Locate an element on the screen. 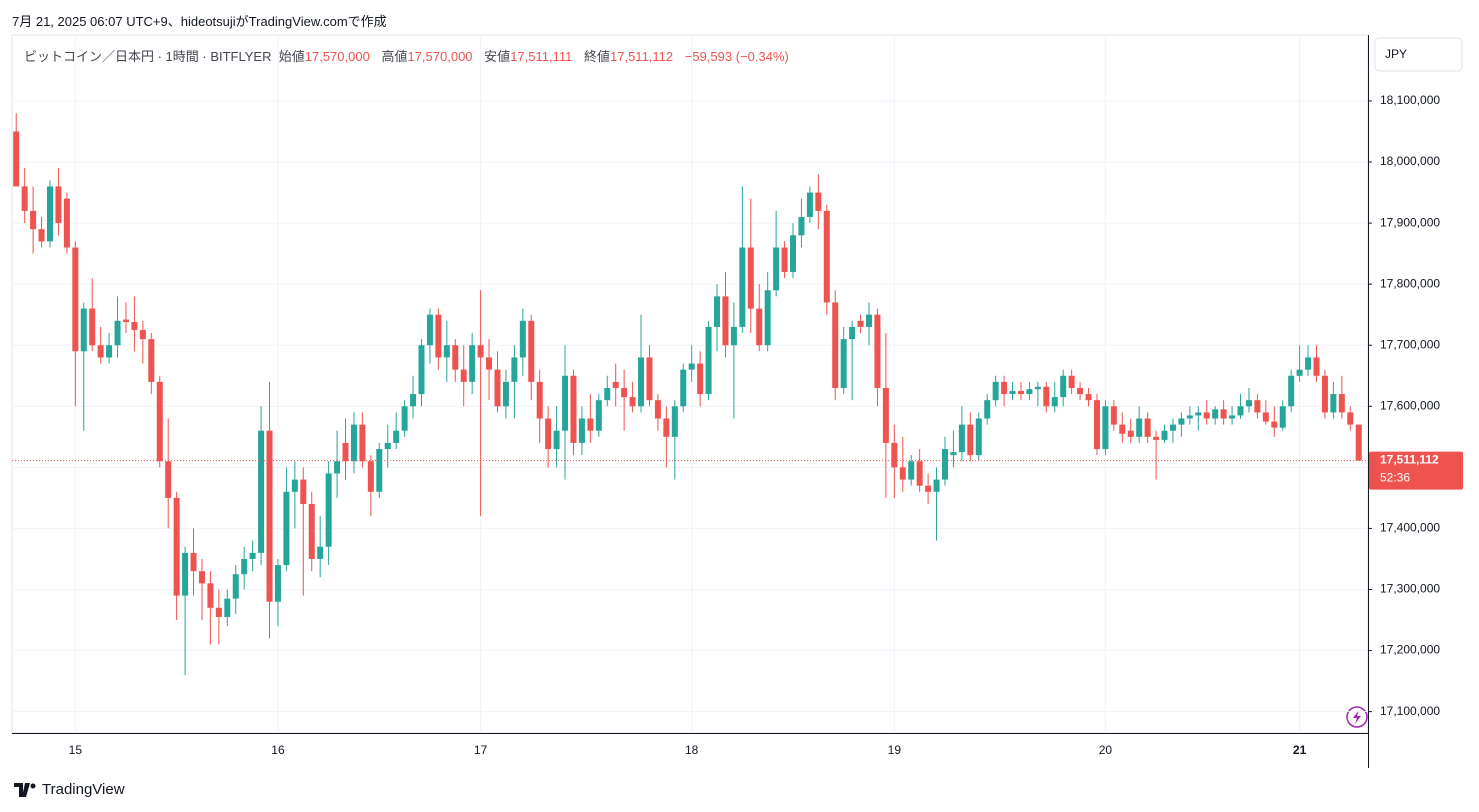  close-value: 17,511,112 is located at coordinates (642, 56).